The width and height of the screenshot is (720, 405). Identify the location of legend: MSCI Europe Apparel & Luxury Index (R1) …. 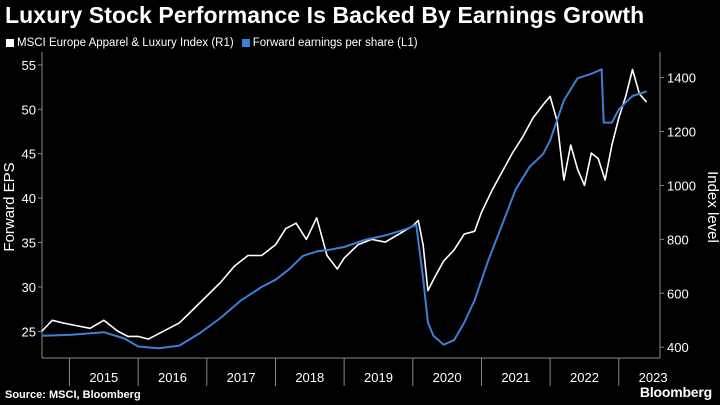
(216, 43).